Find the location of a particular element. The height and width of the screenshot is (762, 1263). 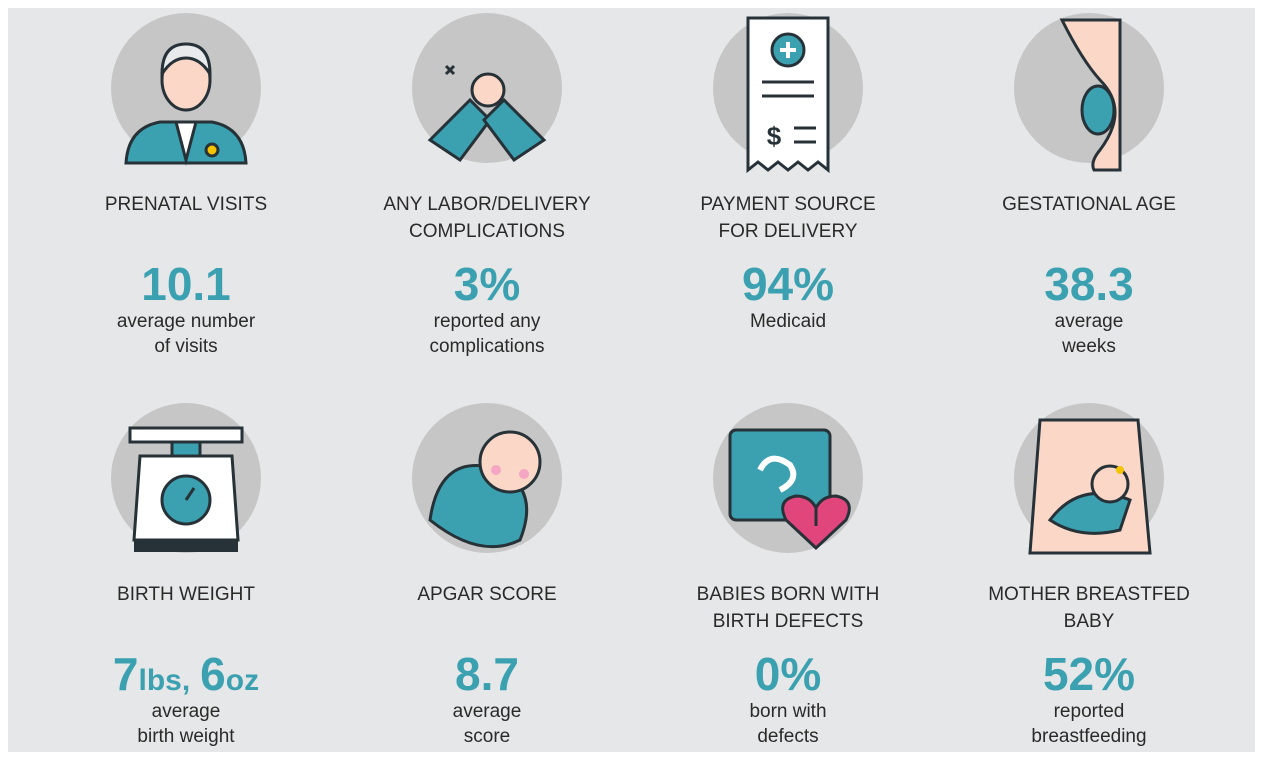

card-value: 3% is located at coordinates (487, 284).